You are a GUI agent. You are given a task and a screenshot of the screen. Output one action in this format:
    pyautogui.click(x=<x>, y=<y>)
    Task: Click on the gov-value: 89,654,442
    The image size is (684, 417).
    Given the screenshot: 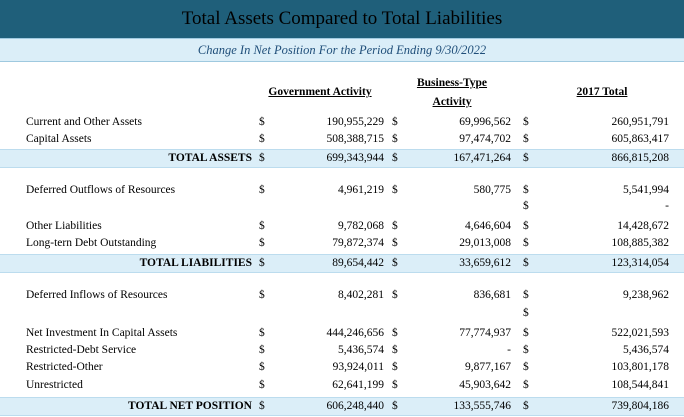 What is the action you would take?
    pyautogui.click(x=358, y=263)
    